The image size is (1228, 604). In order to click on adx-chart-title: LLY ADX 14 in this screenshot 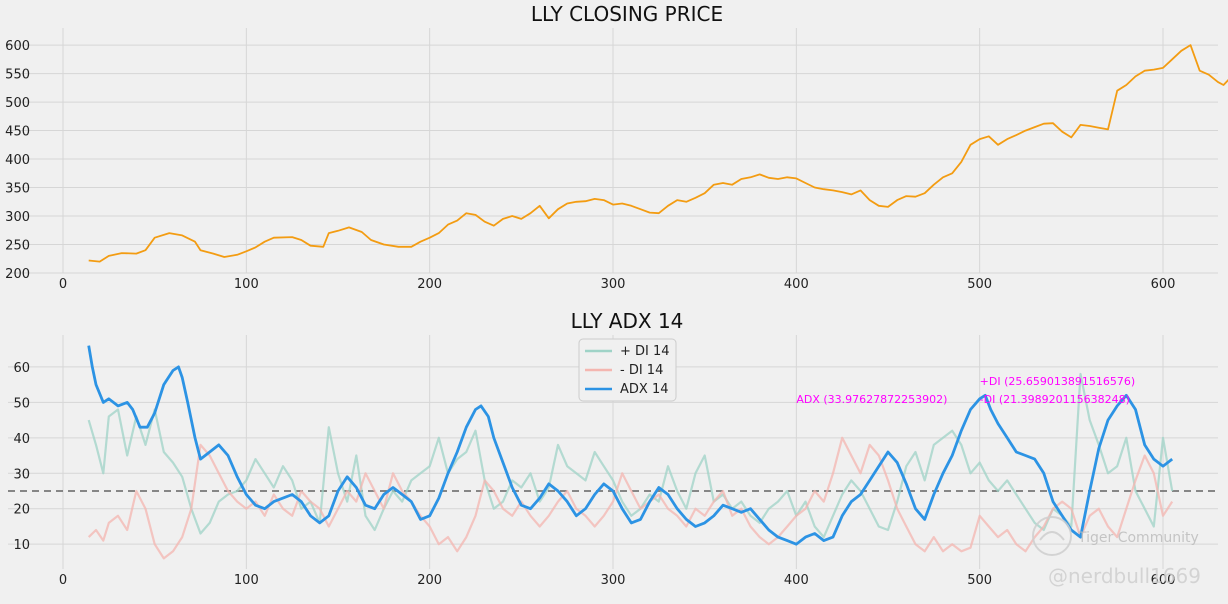, I will do `click(627, 321)`.